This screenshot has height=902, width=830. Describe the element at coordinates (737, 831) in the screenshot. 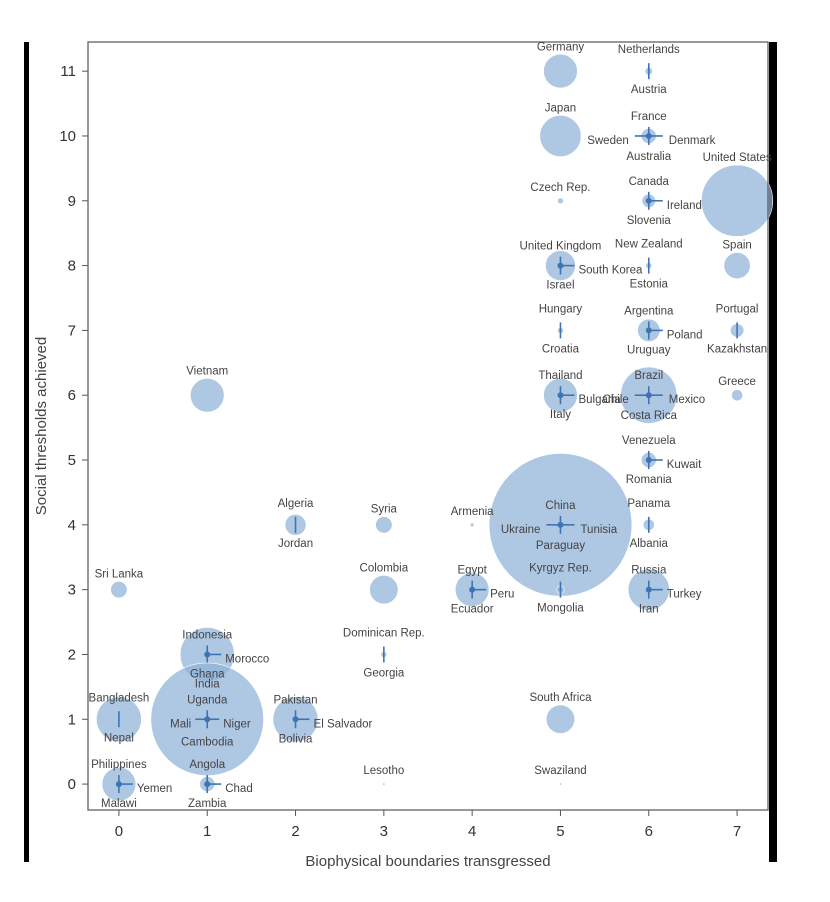

I see `x-tick-label: 7` at that location.